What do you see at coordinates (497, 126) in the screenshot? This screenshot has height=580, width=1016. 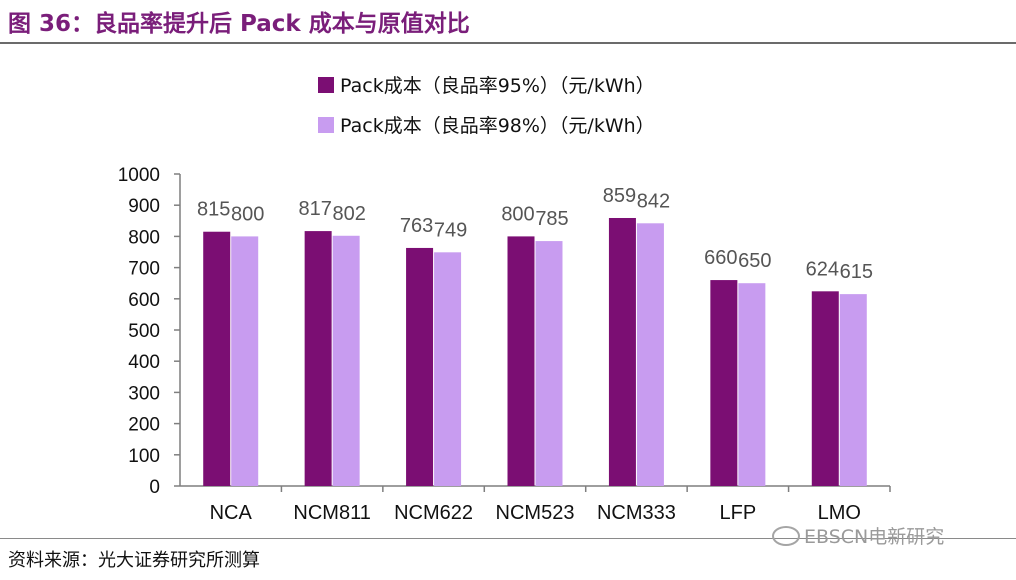 I see `legend-label-2: Pack成本（良品率98%）（元/kWh）` at bounding box center [497, 126].